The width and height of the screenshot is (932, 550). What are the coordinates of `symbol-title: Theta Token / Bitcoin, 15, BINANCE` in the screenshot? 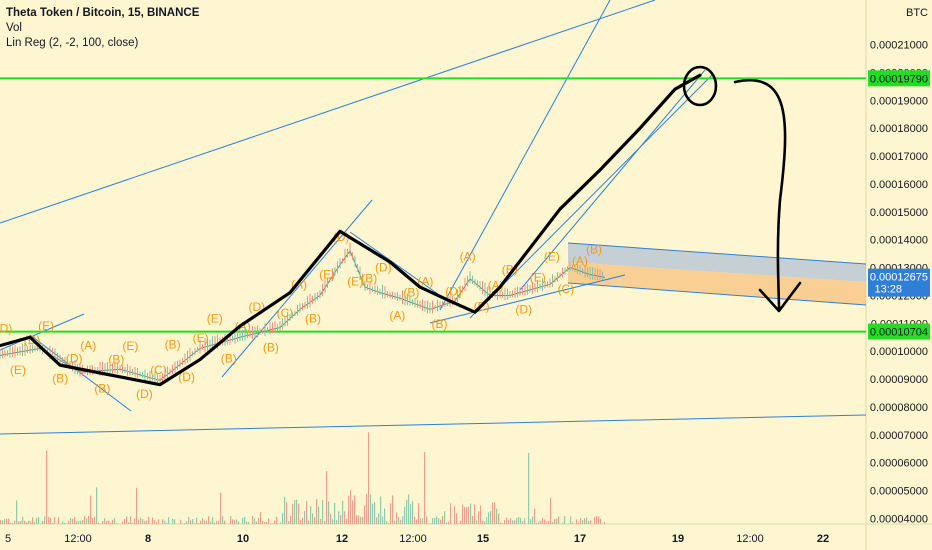 It's located at (103, 13).